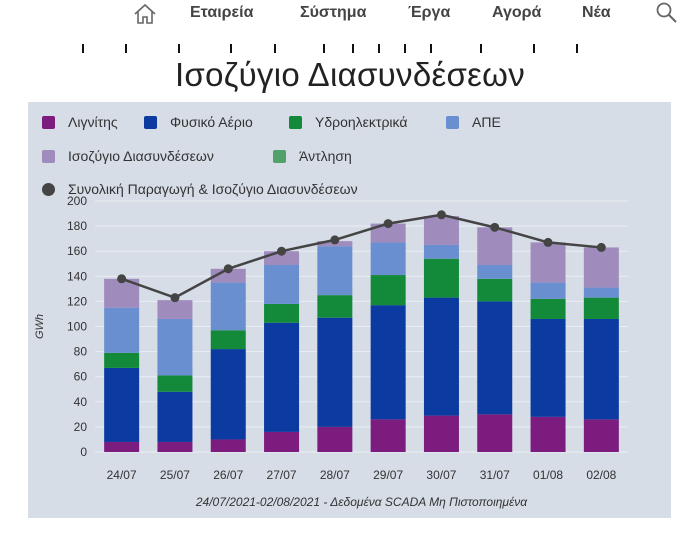 Image resolution: width=700 pixels, height=551 pixels. I want to click on nav-item-system: Σύστημα, so click(333, 12).